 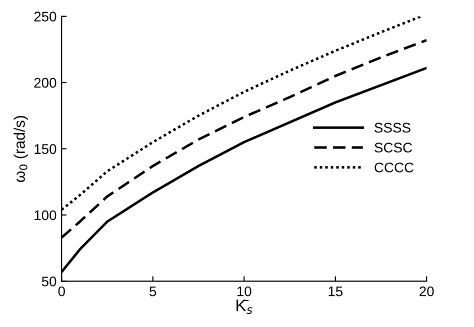 What do you see at coordinates (244, 291) in the screenshot?
I see `x-tick-label: 10` at bounding box center [244, 291].